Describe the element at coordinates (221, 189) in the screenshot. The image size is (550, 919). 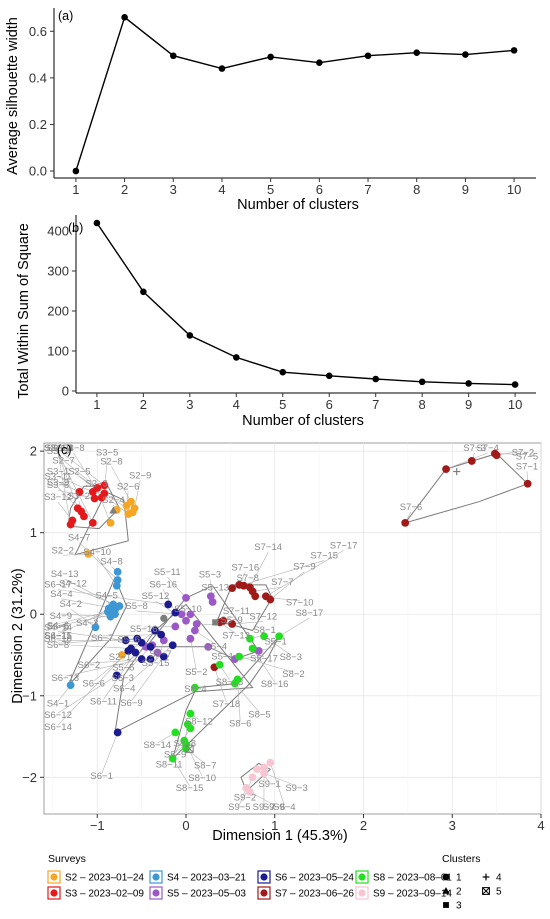
I see `a-x-tick-label: 4` at that location.